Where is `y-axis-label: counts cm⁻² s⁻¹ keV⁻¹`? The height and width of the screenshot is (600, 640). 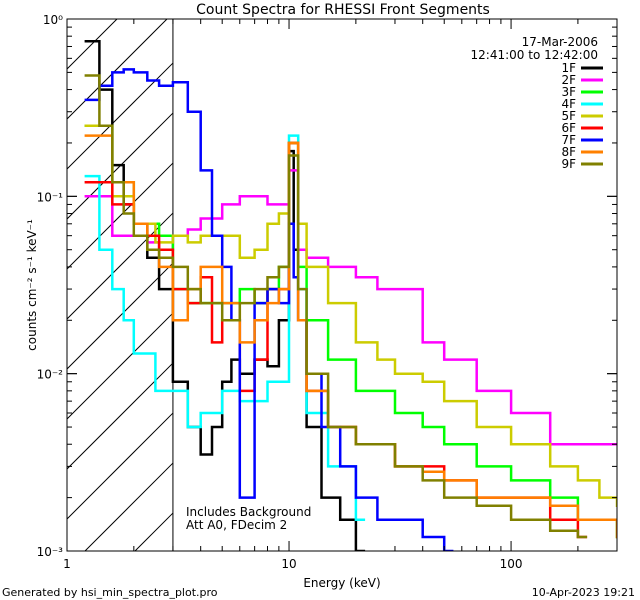 y-axis-label: counts cm⁻² s⁻¹ keV⁻¹ is located at coordinates (32, 285).